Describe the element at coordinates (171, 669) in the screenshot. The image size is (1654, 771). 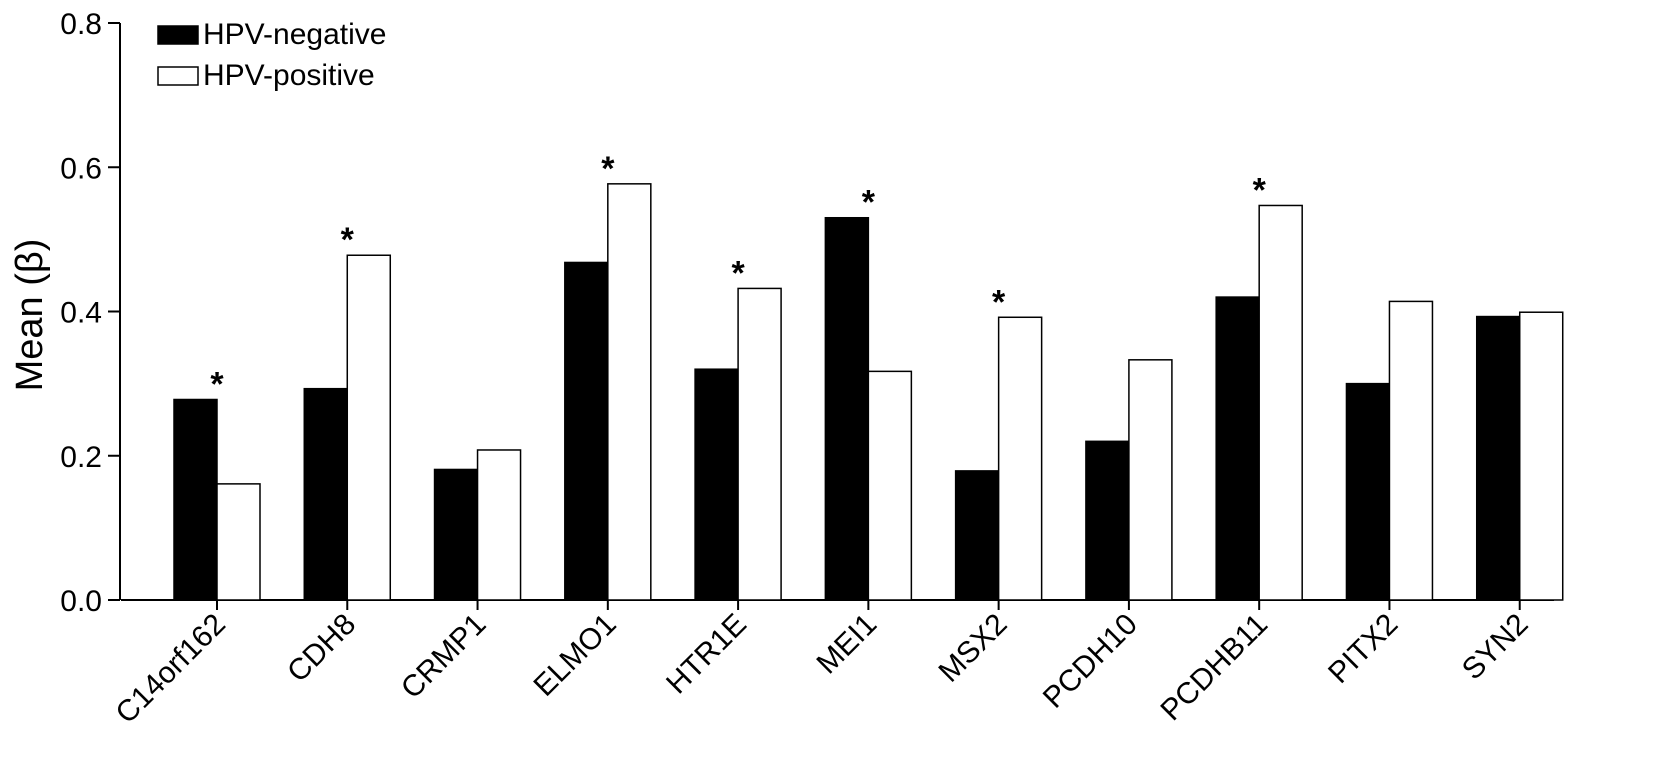
I see `category-label: C14orf162` at that location.